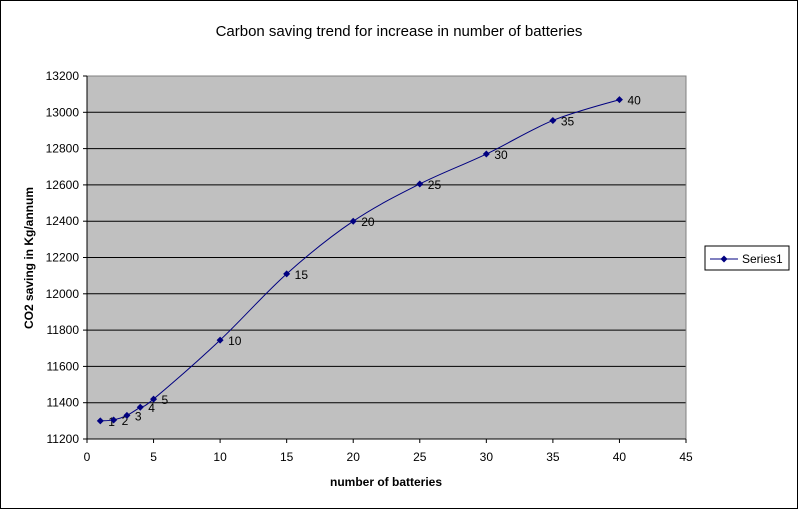  What do you see at coordinates (501, 155) in the screenshot?
I see `data-label: 30` at bounding box center [501, 155].